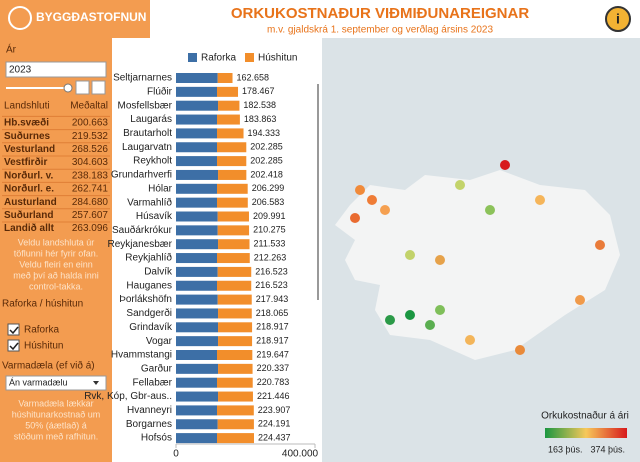  I want to click on total-label: 224.437, so click(274, 437).